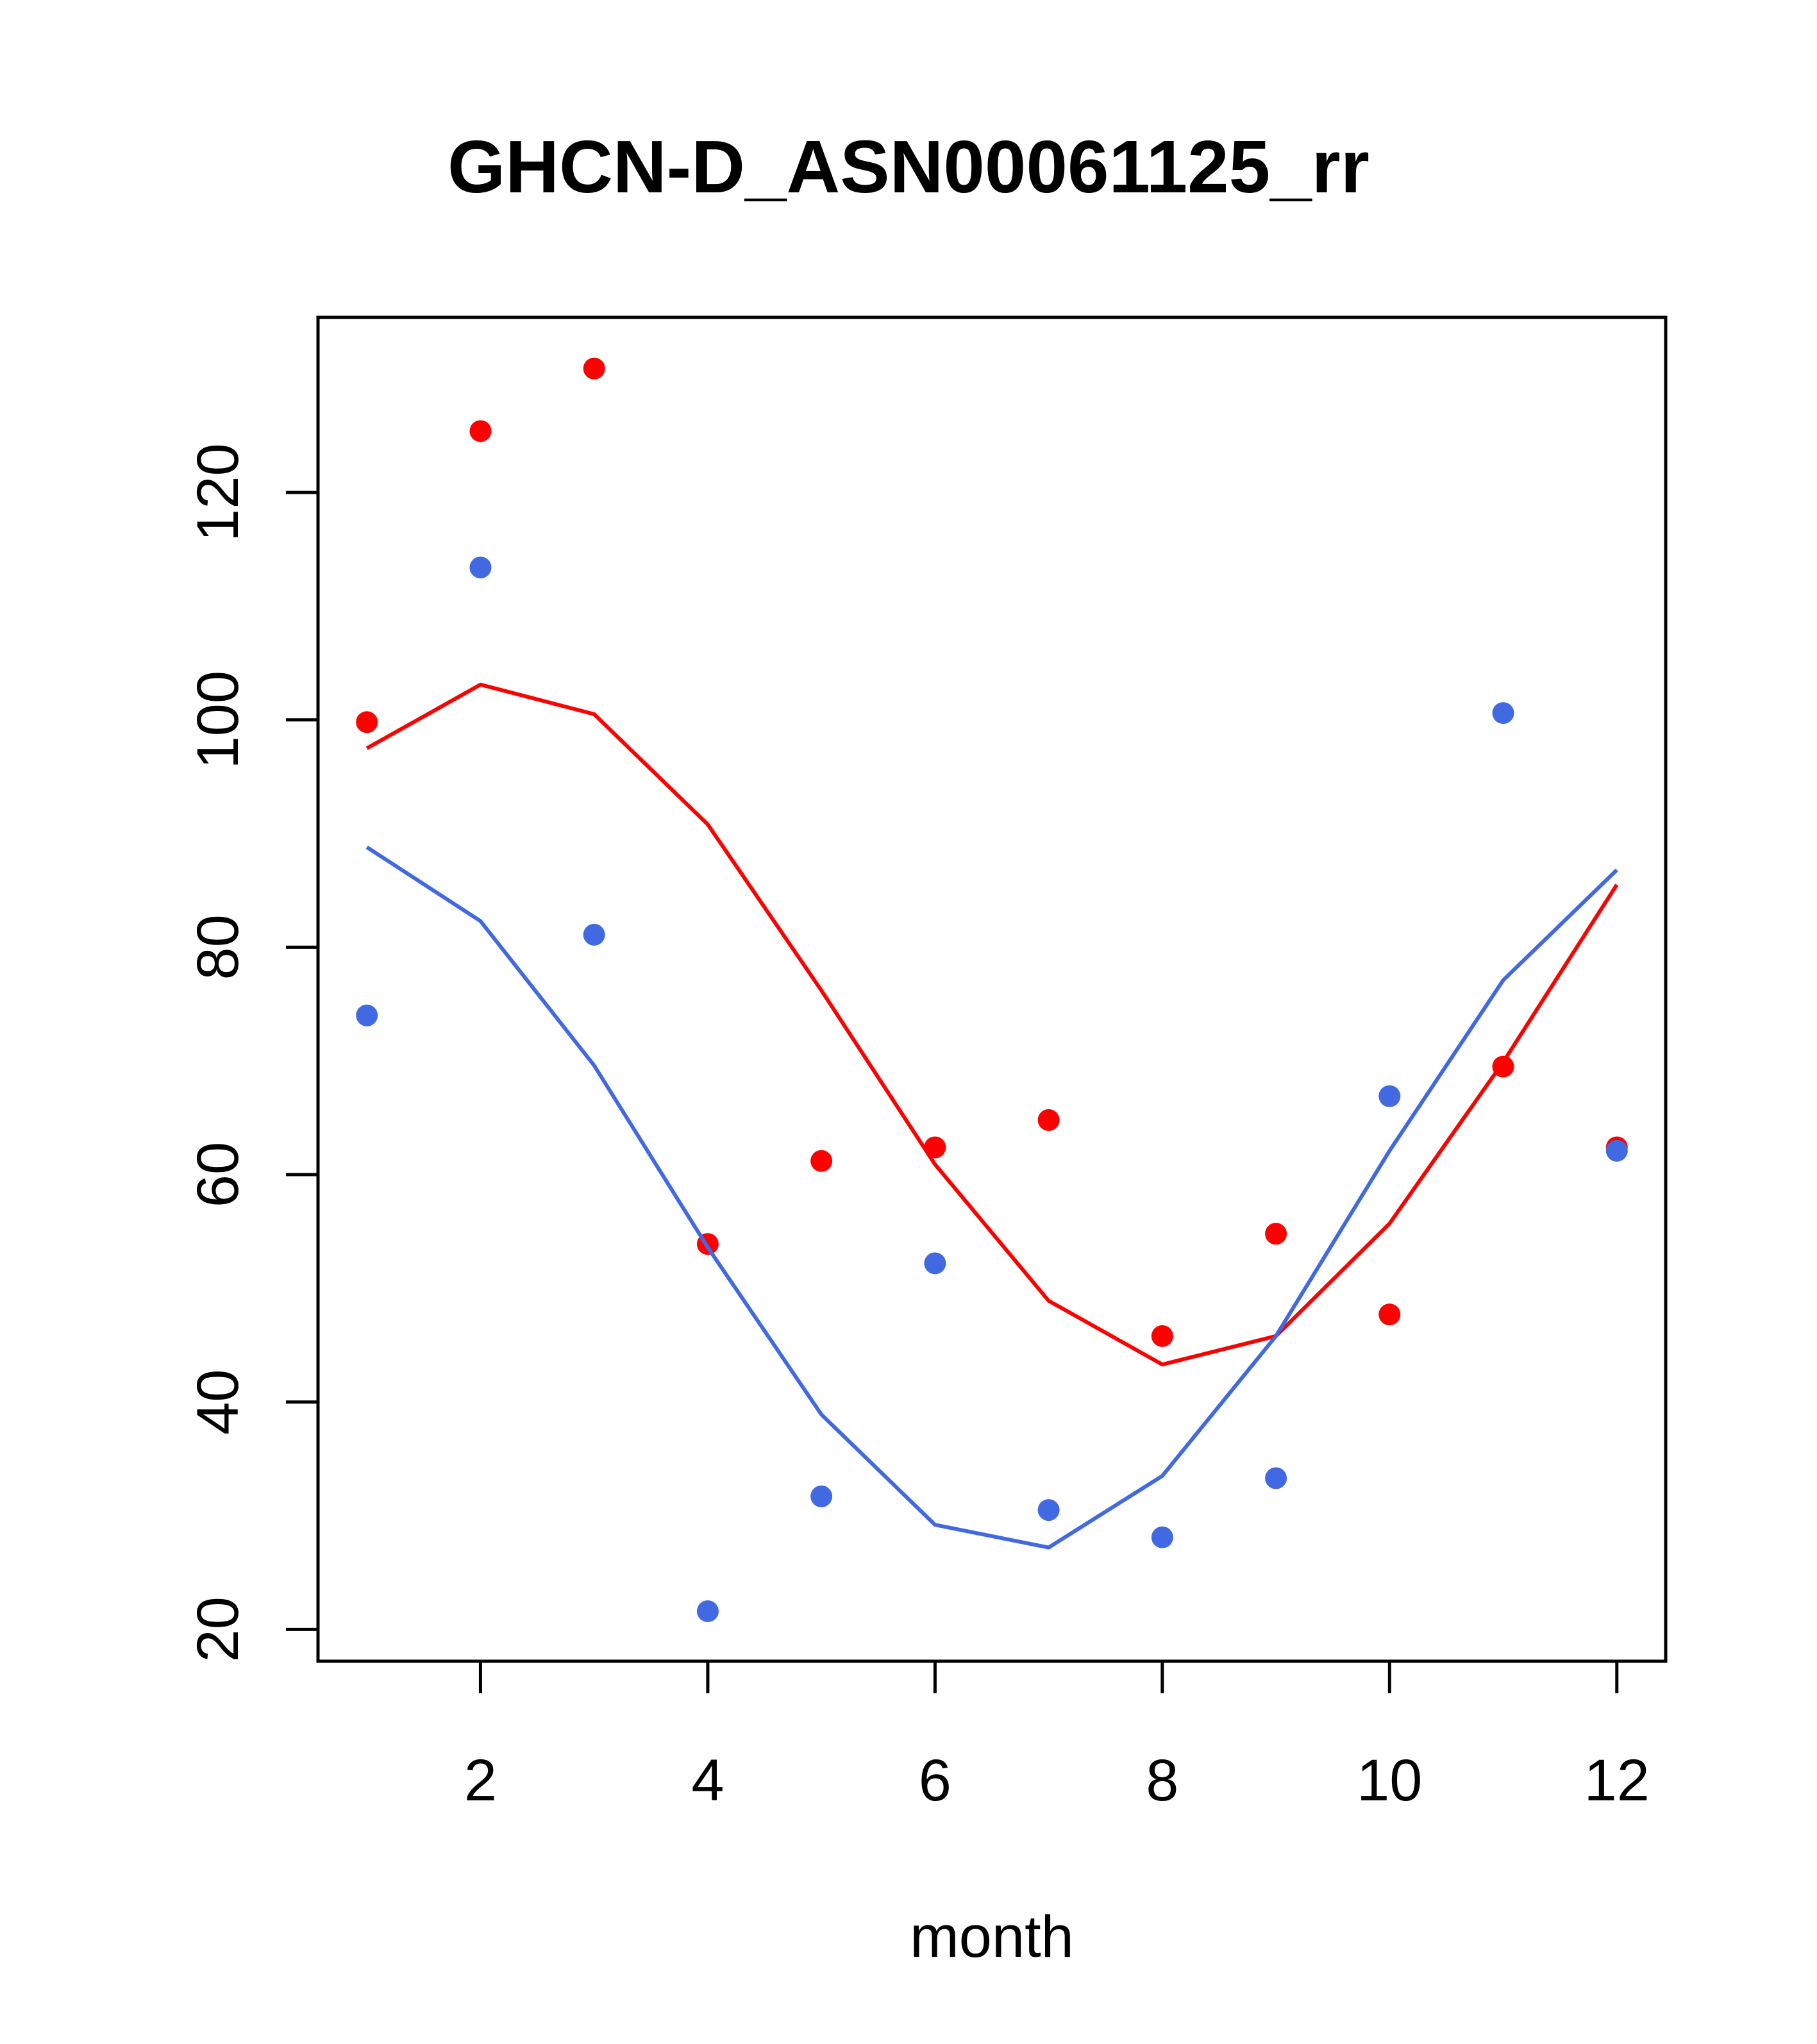  I want to click on x-axis-label: month, so click(992, 1937).